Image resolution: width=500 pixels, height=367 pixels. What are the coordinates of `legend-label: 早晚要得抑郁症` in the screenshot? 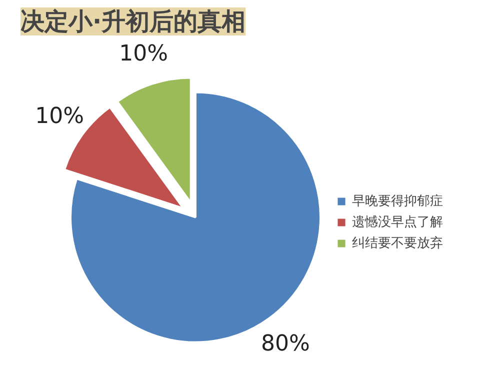 It's located at (397, 201).